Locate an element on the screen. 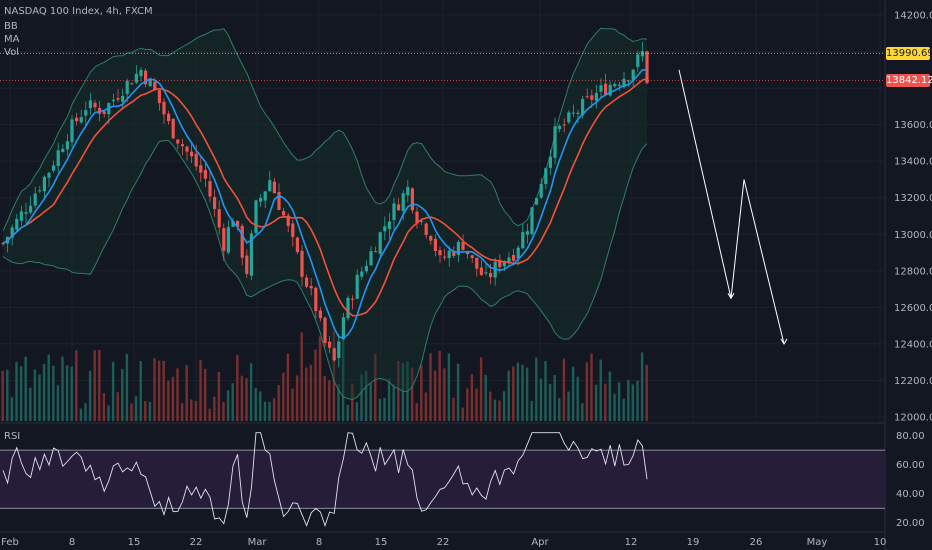 This screenshot has height=550, width=932. rsi-label: RSI is located at coordinates (12, 436).